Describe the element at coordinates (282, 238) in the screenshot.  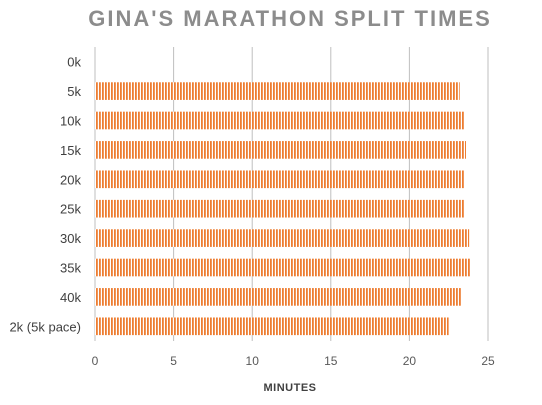
I see `bar-30k` at that location.